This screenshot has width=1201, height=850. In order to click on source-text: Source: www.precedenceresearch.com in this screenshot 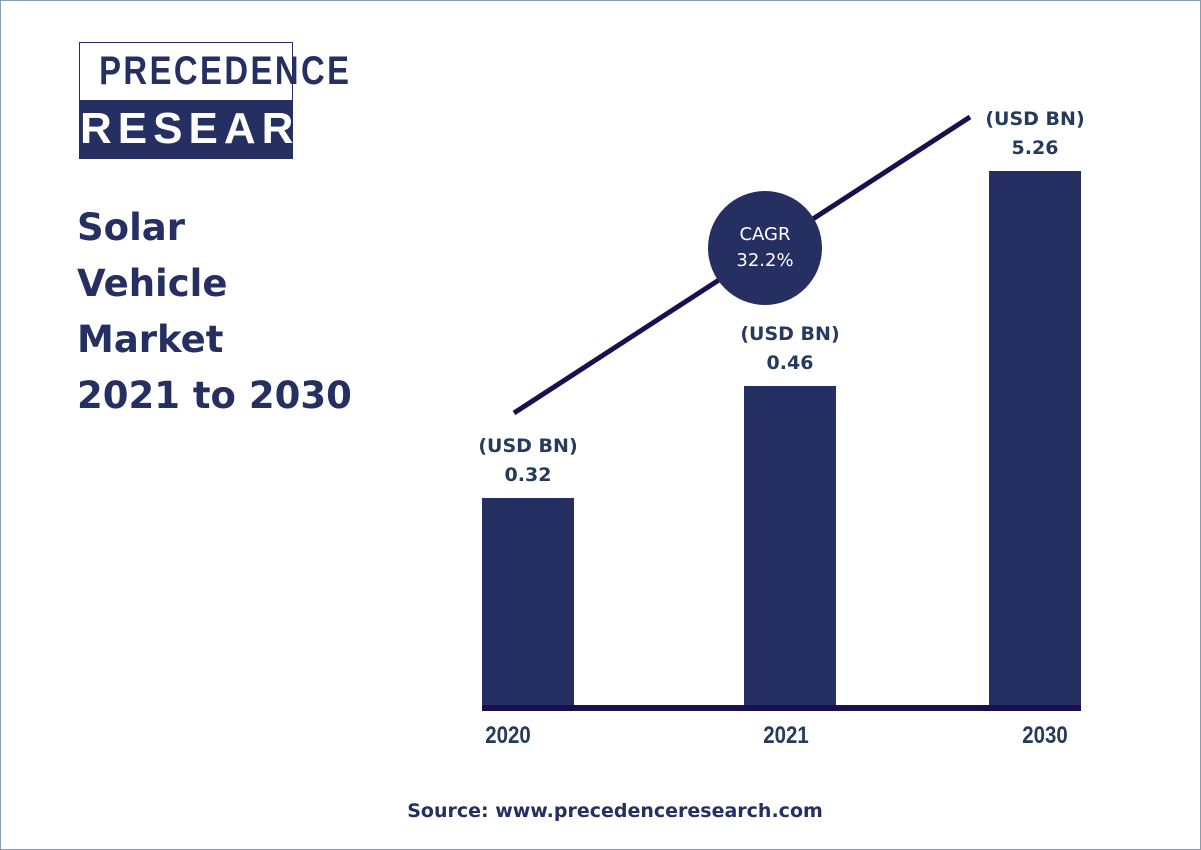, I will do `click(615, 811)`.